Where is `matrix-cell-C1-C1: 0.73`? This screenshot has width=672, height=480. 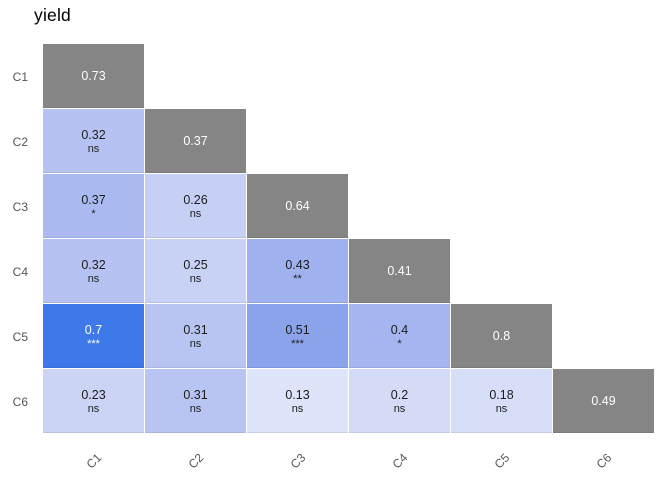 matrix-cell-C1-C1: 0.73 is located at coordinates (93, 76).